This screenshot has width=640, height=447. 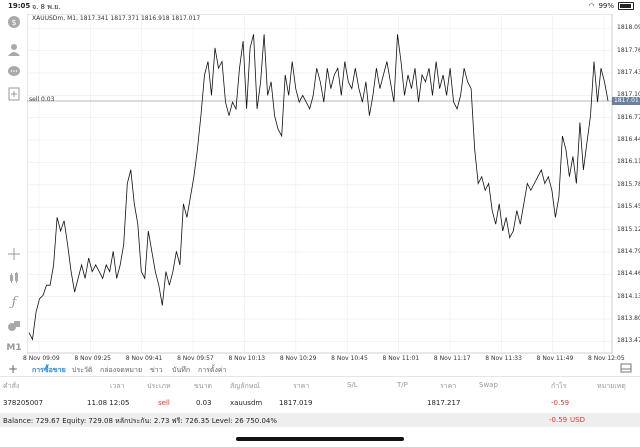 I want to click on x-tick-label: 8 Nov 10:13, so click(x=247, y=358).